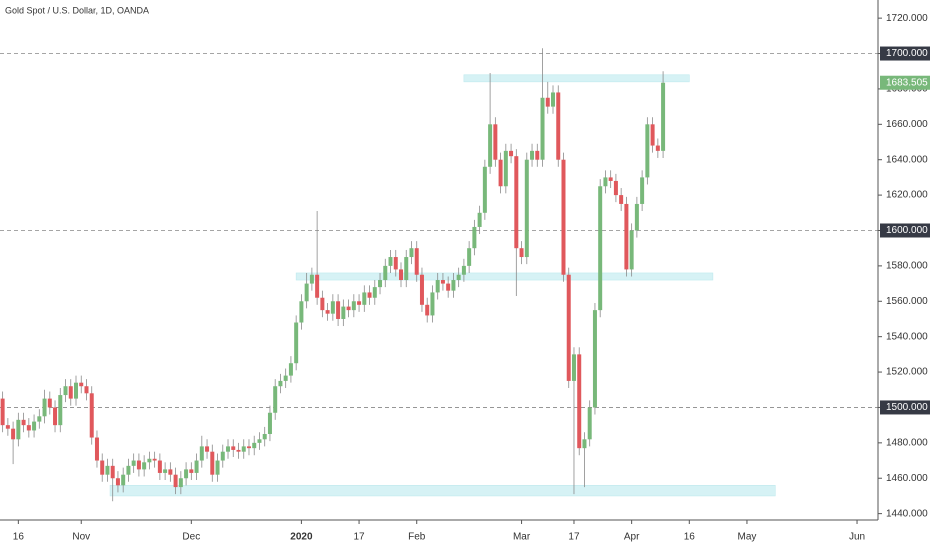 This screenshot has height=550, width=932. What do you see at coordinates (191, 537) in the screenshot?
I see `x-tick-label: Dec` at bounding box center [191, 537].